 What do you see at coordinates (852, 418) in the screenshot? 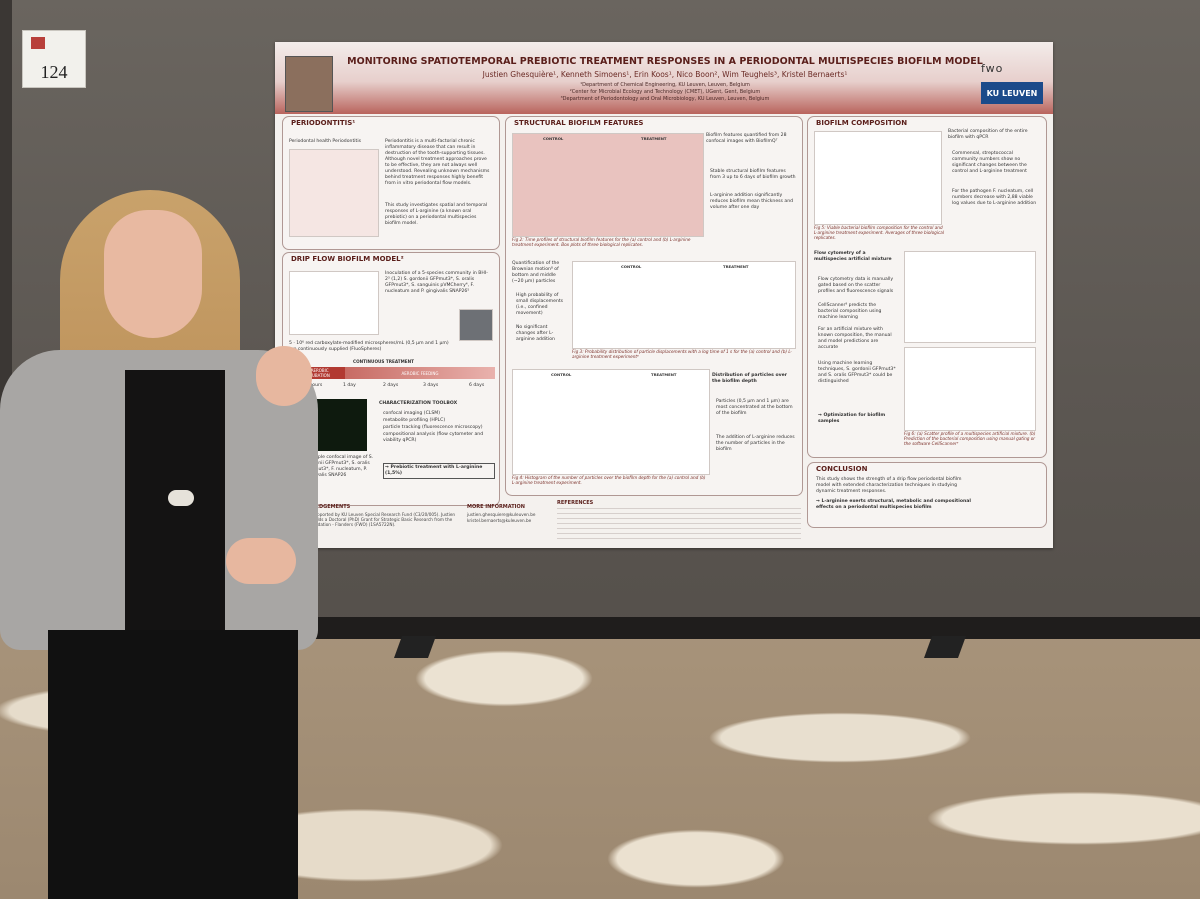
I see `optimization-note: → Optimization for biofilm samples` at bounding box center [852, 418].